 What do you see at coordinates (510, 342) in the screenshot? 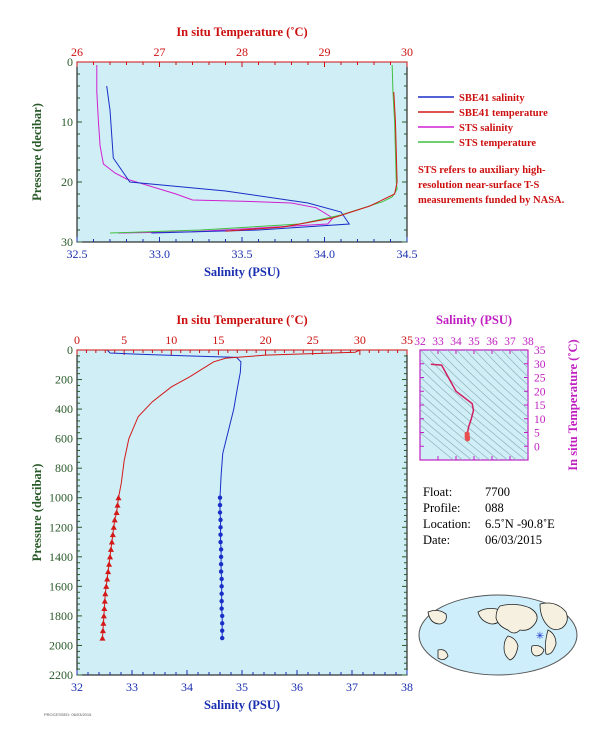
I see `ts-salinity-tick-label: 37` at bounding box center [510, 342].